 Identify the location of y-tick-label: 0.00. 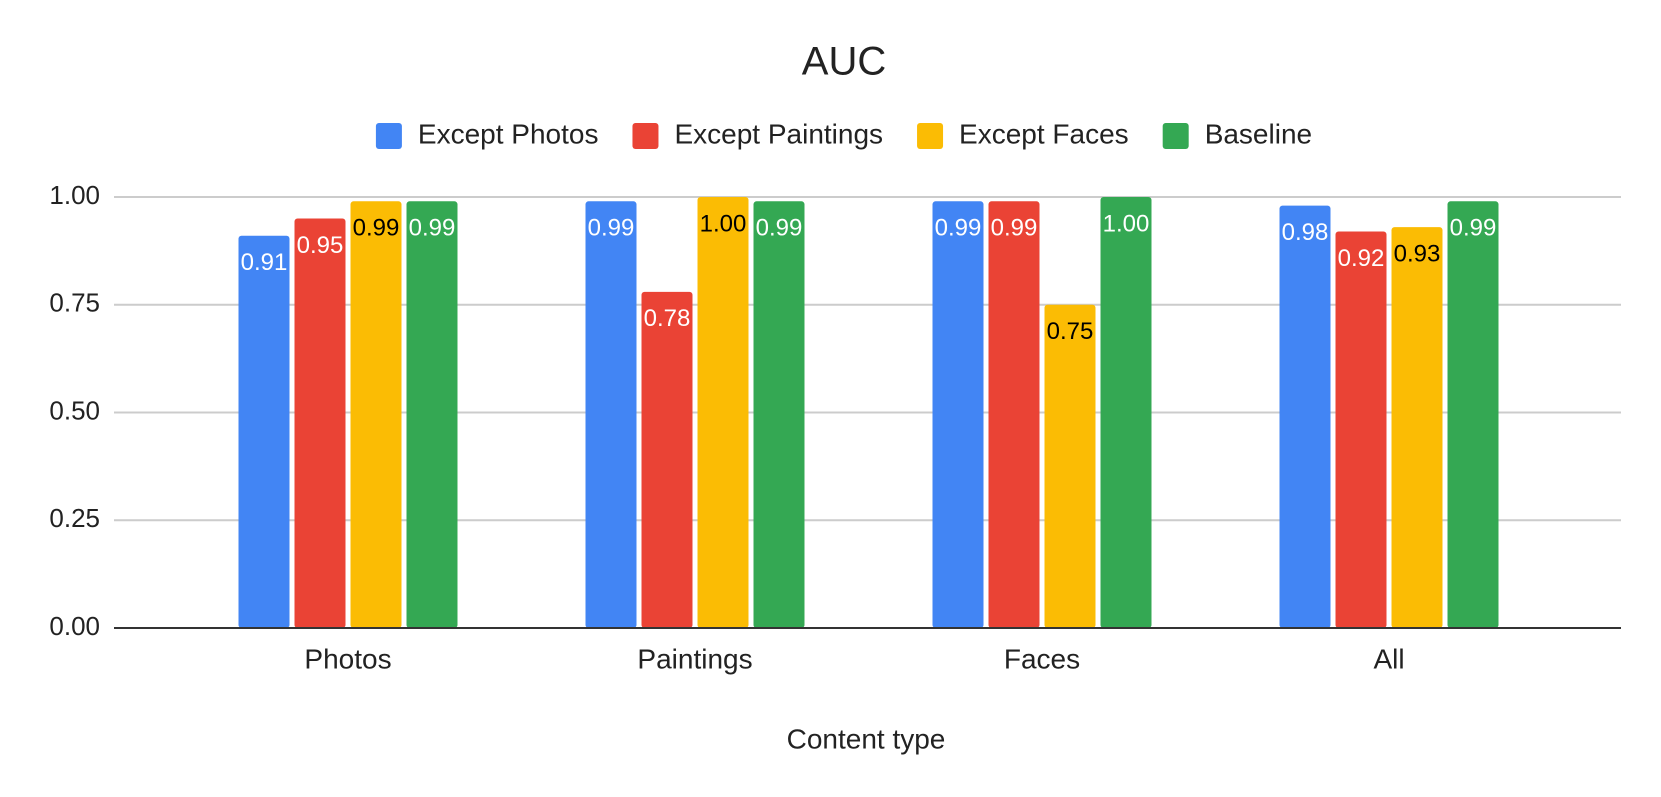
(74, 626).